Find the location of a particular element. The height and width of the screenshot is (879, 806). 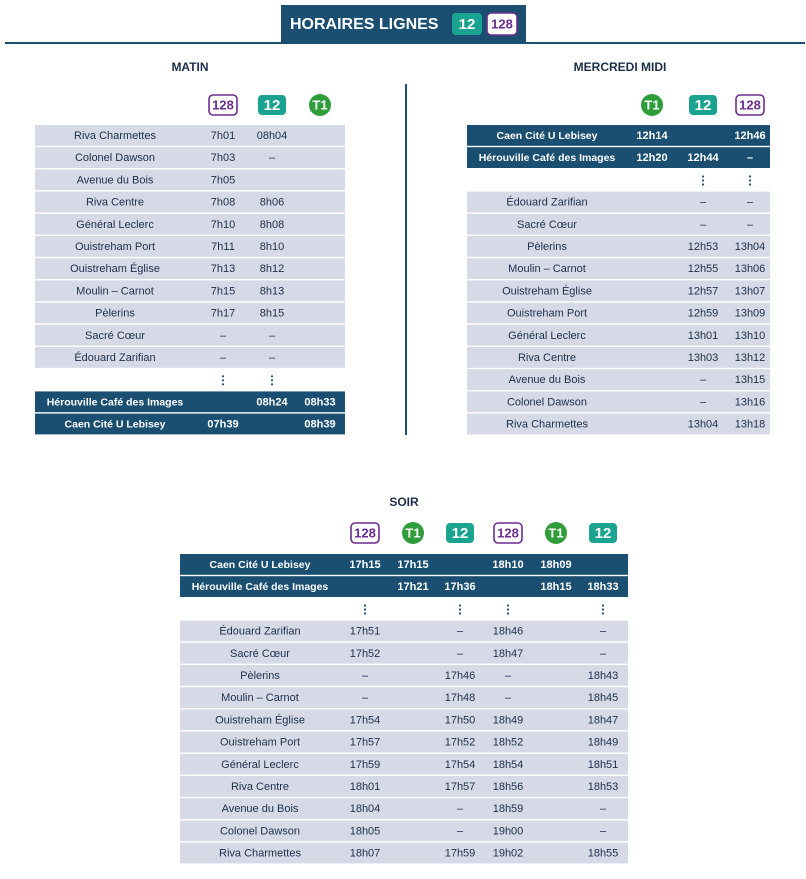

stop-name: Pèlerins is located at coordinates (115, 314).